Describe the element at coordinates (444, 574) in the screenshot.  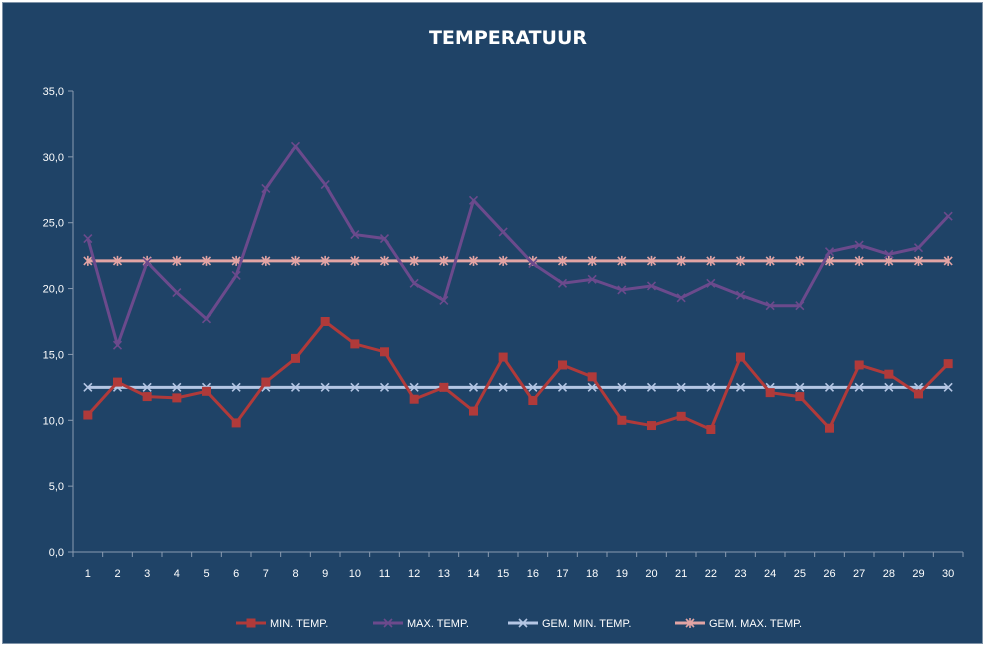
I see `x-tick-label: 13` at that location.